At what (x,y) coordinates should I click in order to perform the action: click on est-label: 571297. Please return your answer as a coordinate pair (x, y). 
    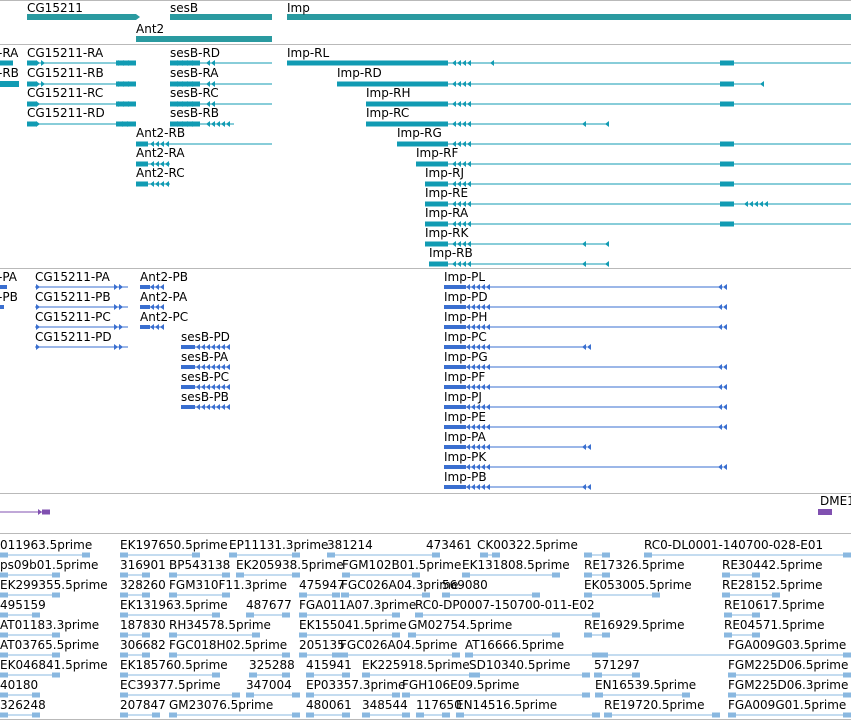
    Looking at the image, I should click on (617, 665).